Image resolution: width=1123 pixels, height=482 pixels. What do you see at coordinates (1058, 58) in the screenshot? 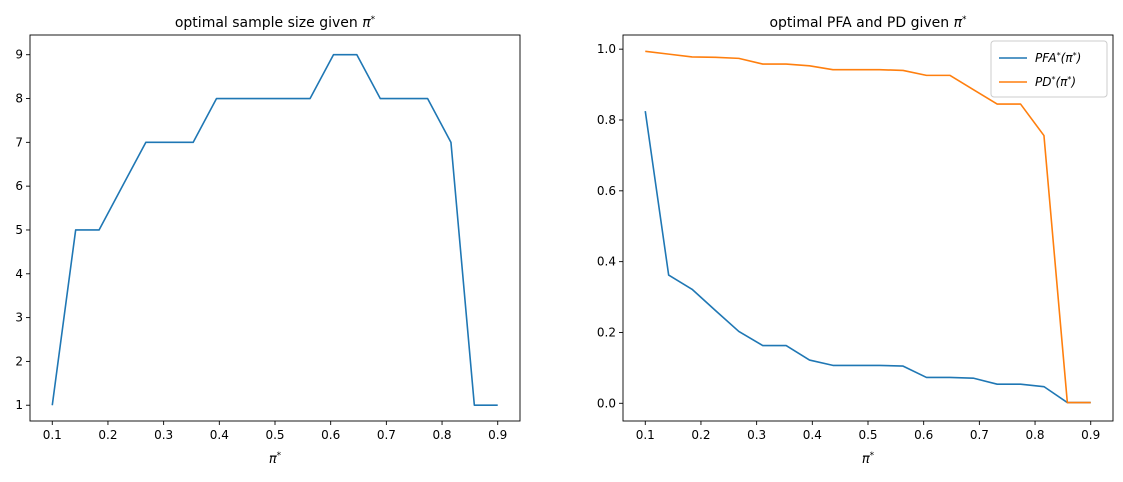
I see `legend-label: PFA*(π*)` at bounding box center [1058, 58].